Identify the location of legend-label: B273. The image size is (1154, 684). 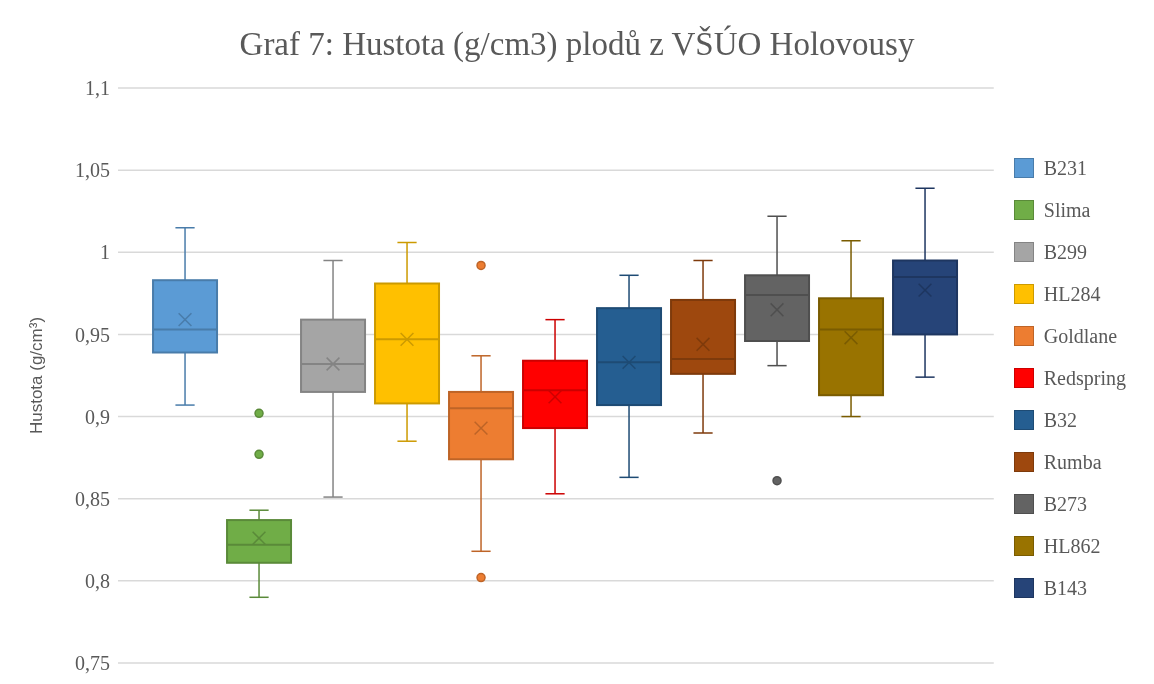
(1065, 504).